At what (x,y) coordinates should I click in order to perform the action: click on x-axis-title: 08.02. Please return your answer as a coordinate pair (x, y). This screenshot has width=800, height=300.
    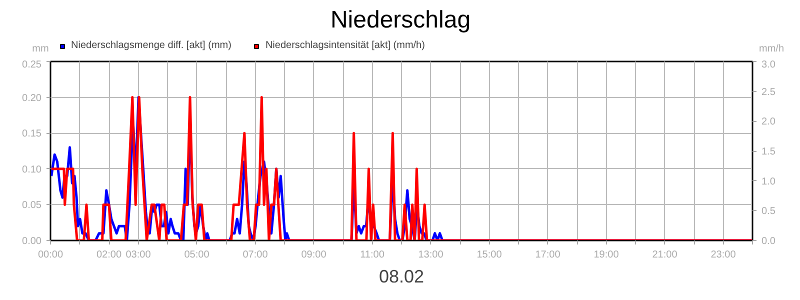
    Looking at the image, I should click on (401, 276).